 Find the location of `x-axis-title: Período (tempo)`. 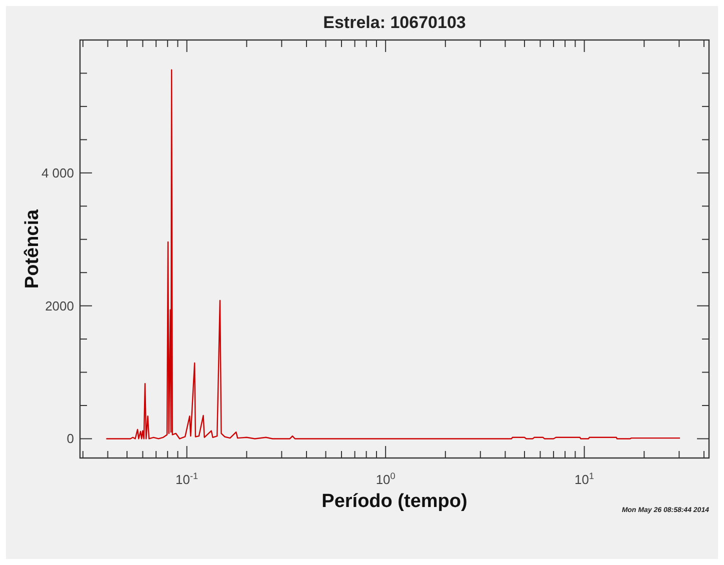

x-axis-title: Período (tempo) is located at coordinates (395, 501).